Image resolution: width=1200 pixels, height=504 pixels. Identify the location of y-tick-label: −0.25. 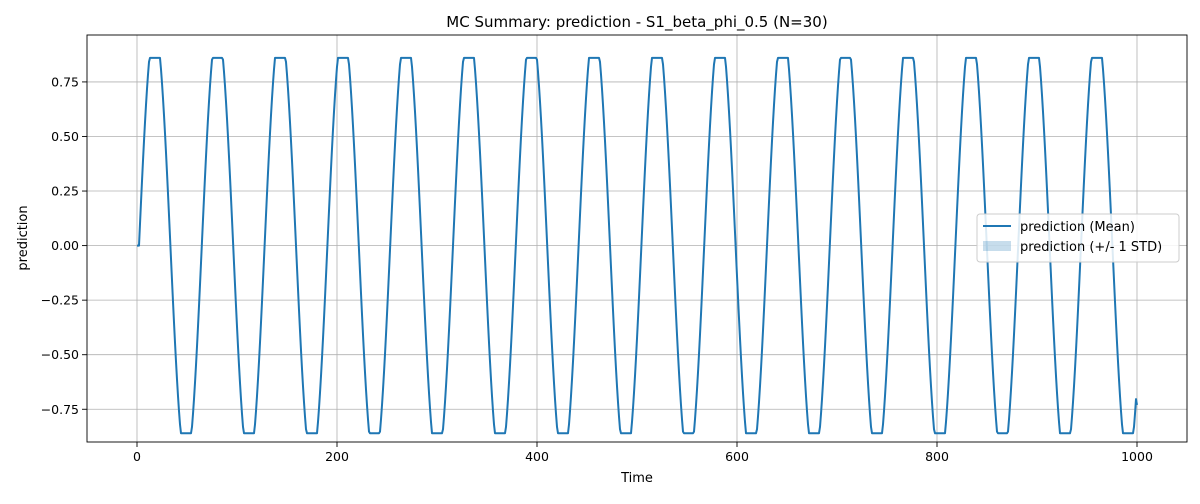
(60, 300).